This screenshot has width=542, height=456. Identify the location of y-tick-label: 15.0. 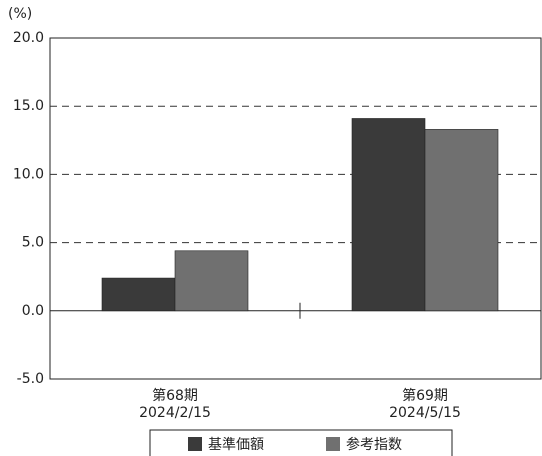
(28, 106).